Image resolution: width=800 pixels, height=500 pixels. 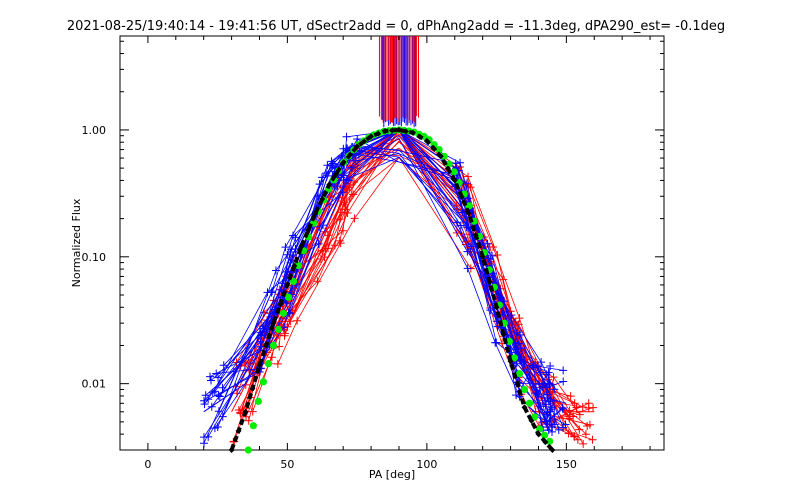 What do you see at coordinates (566, 464) in the screenshot?
I see `x-tick-label: 150` at bounding box center [566, 464].